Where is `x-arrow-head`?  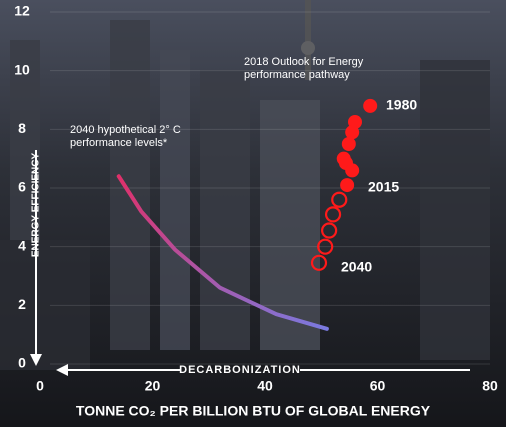 x-arrow-head is located at coordinates (62, 370).